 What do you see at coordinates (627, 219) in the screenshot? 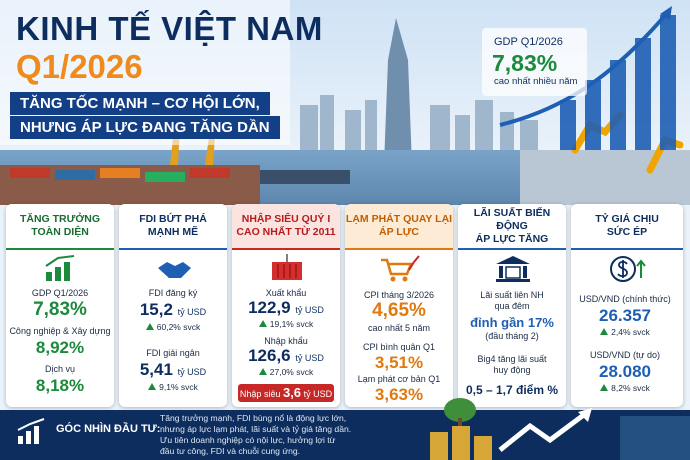
I see `card-title: TỶ GIÁ CHỊU` at bounding box center [627, 219].